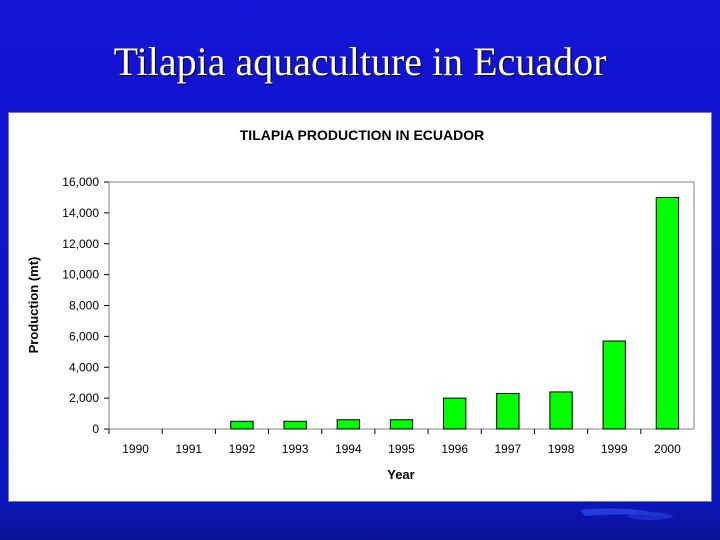  What do you see at coordinates (667, 313) in the screenshot?
I see `bar-2000` at bounding box center [667, 313].